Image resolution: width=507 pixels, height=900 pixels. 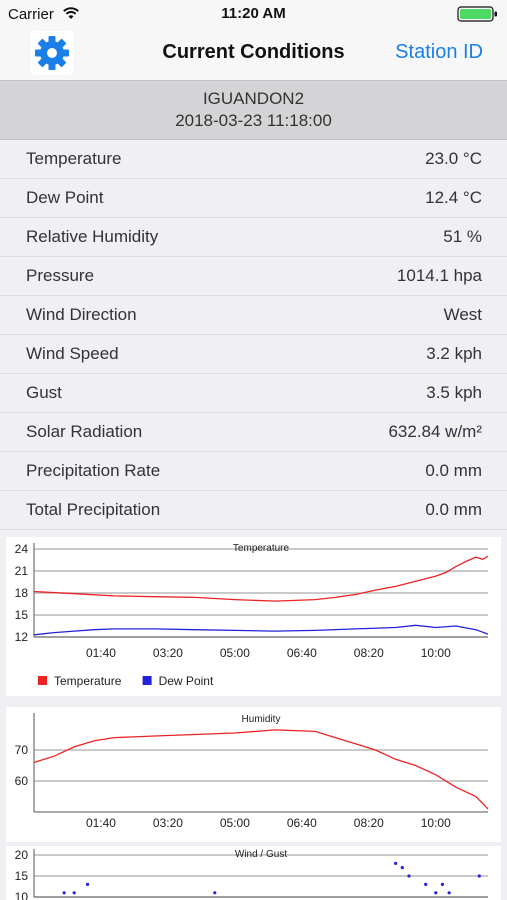 I want to click on reading-label: Dew Point, so click(x=65, y=197).